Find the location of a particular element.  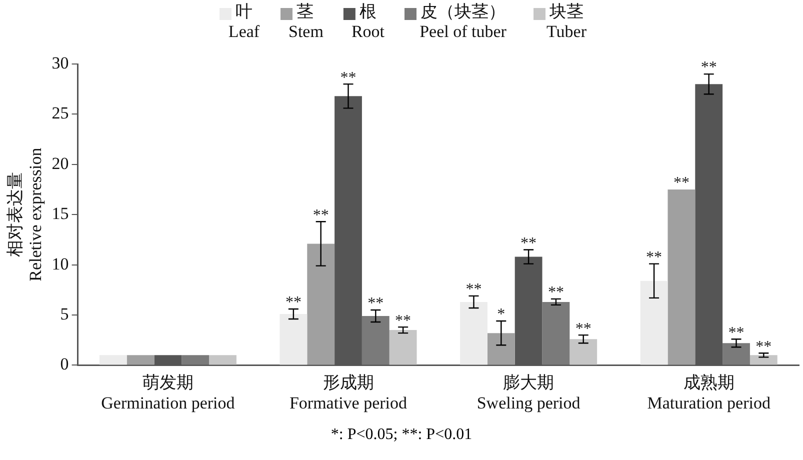

legend-label: 皮（块茎） Peel of tuber is located at coordinates (463, 21).